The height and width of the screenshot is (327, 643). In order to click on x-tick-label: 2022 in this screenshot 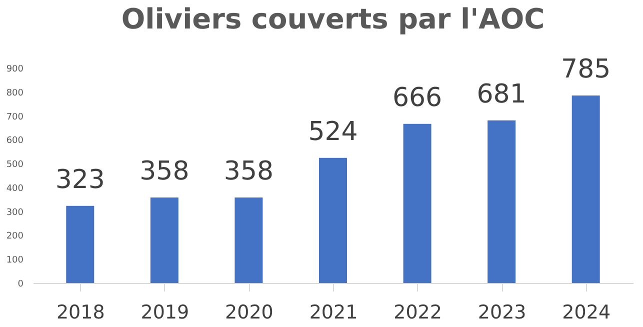, I will do `click(418, 313)`.